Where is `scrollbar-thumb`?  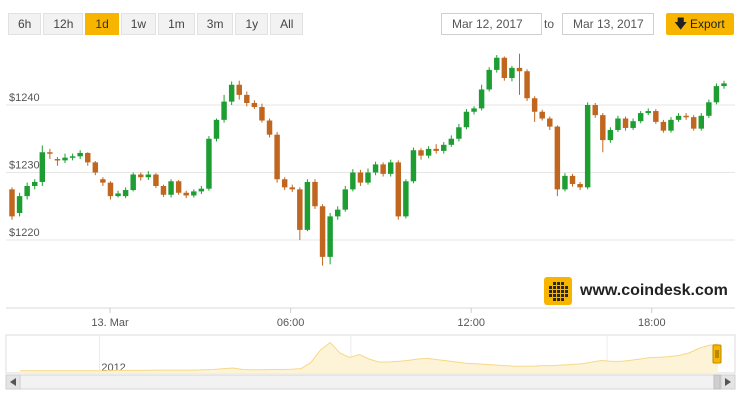 scrollbar-thumb is located at coordinates (717, 382).